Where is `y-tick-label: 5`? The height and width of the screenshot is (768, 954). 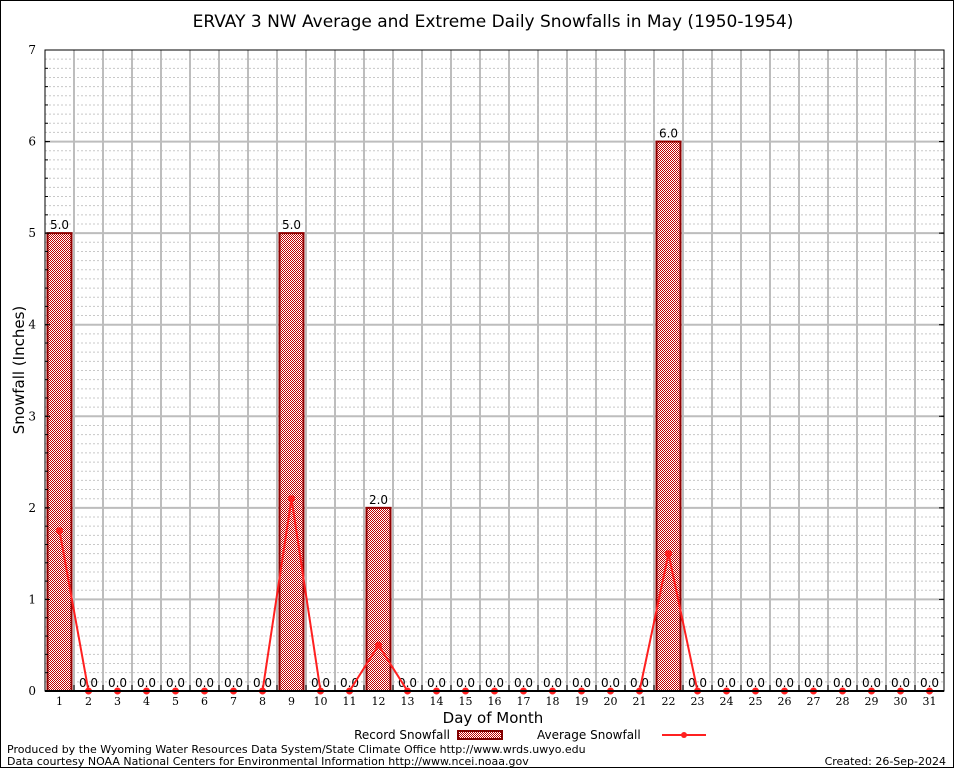 y-tick-label: 5 is located at coordinates (32, 233).